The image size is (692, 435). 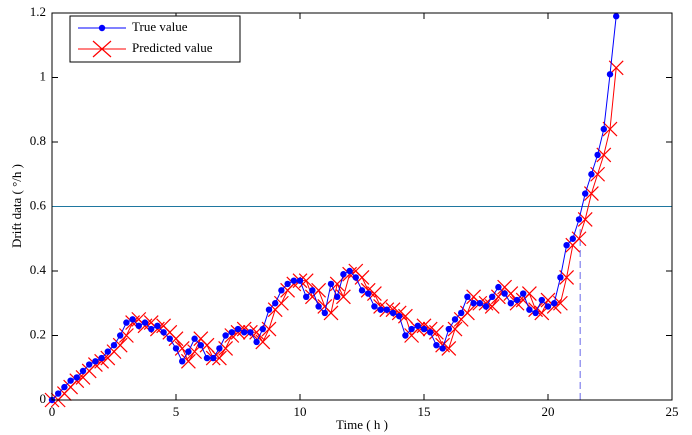 I want to click on y-tick-label: 1.2, so click(x=38, y=11).